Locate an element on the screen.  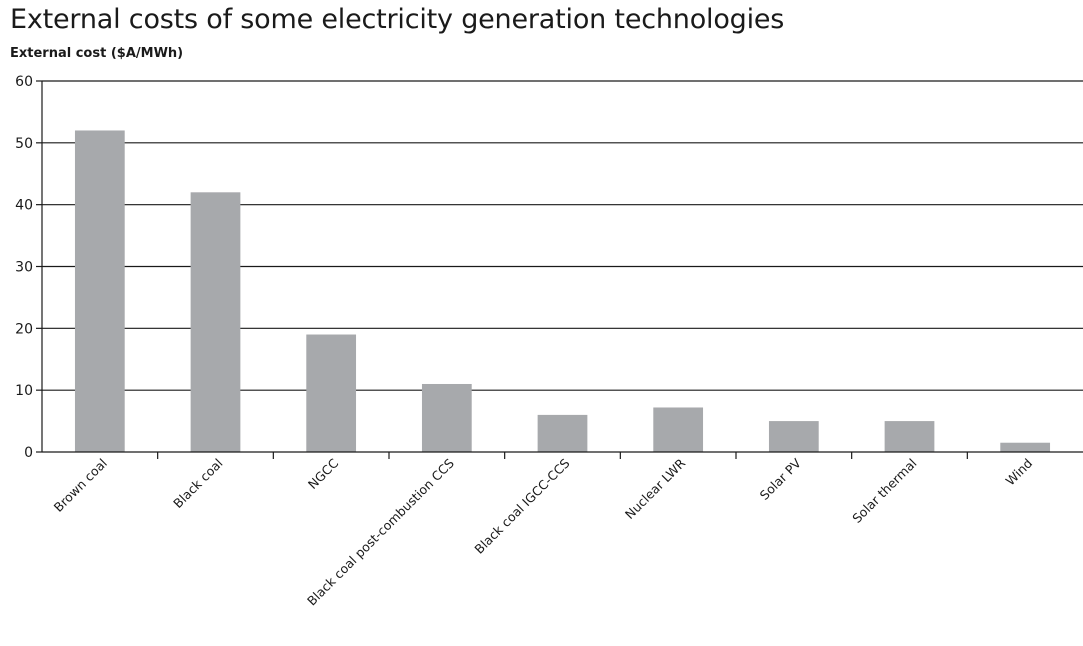
x-tick-label: Wind is located at coordinates (1018, 472).